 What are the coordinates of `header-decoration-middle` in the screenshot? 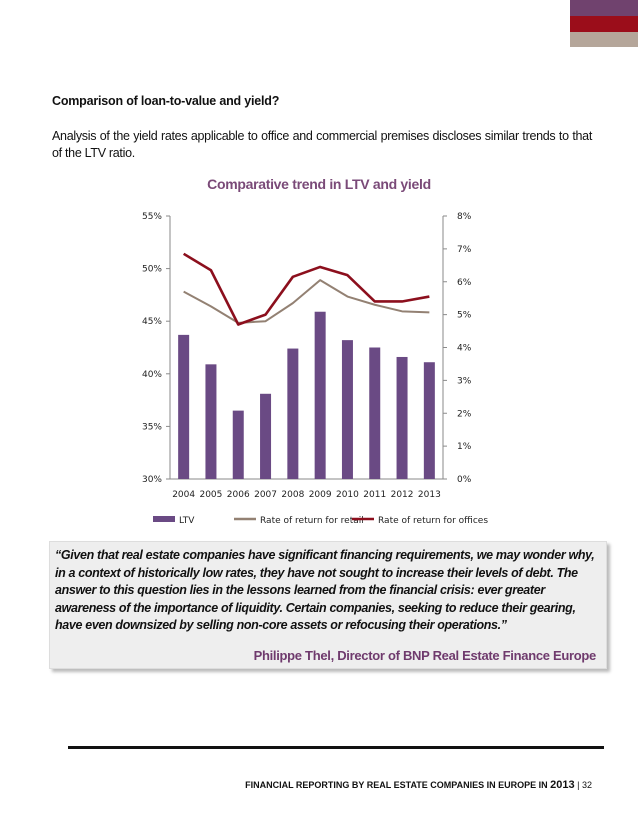 It's located at (604, 24).